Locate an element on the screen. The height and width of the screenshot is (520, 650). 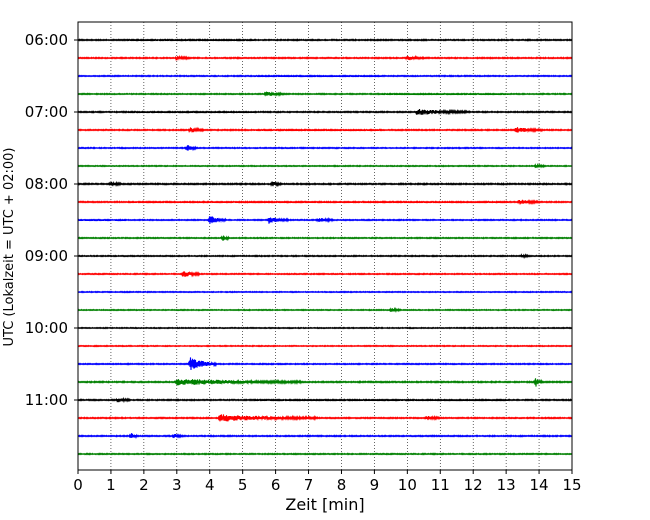
x-axis-ticks: 0 1 2 3 4 5 6 7 8 9 10 11 12 13 14 15 is located at coordinates (327, 482).